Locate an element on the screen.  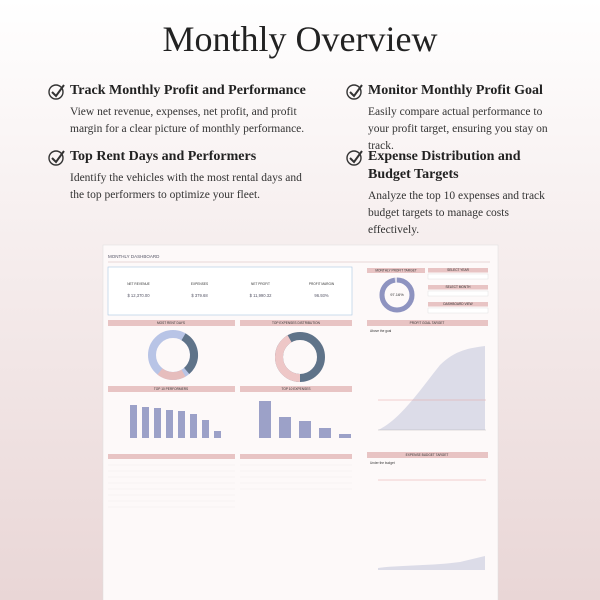
panel-title: MONTHLY PROFIT TARGET is located at coordinates (395, 270).